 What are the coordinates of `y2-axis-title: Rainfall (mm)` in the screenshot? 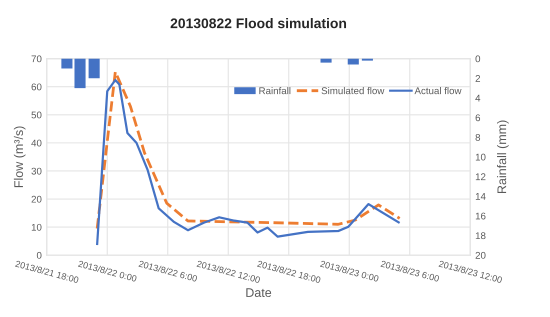 It's located at (503, 157).